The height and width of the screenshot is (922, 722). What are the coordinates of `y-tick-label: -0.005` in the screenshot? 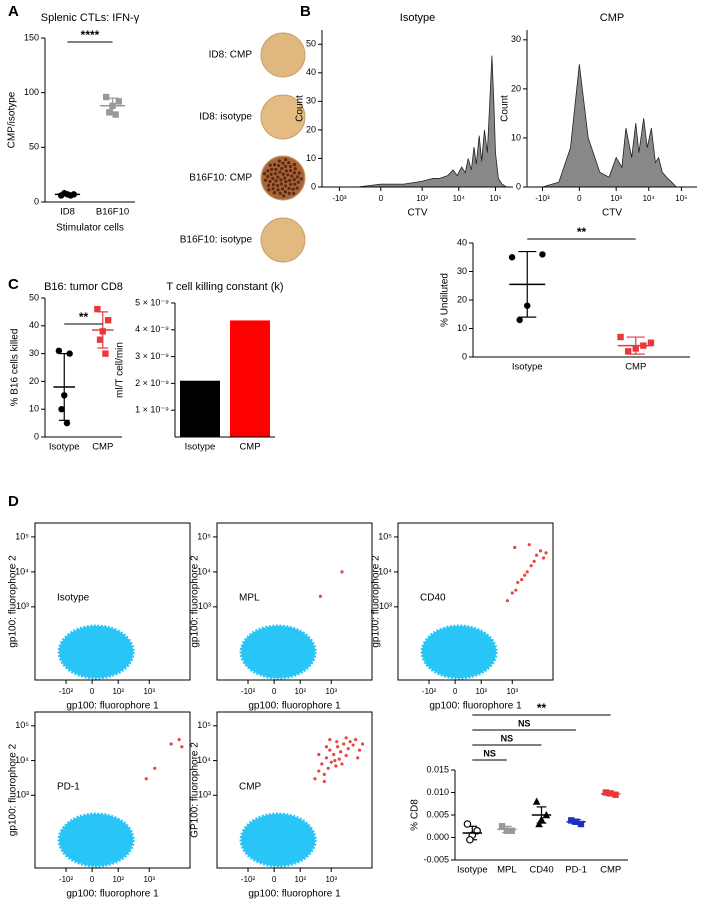 It's located at (436, 859).